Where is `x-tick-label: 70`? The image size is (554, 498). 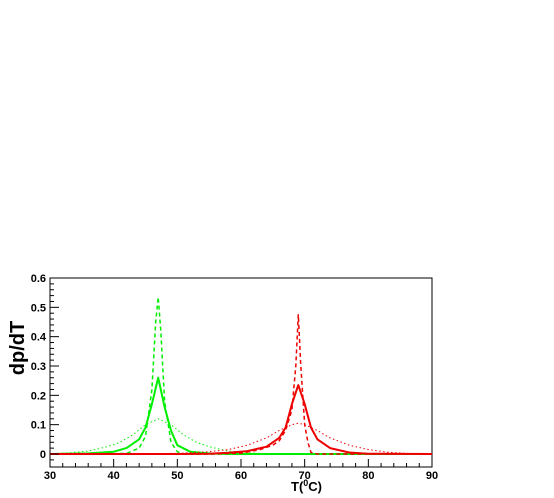
x-tick-label: 70 is located at coordinates (305, 476).